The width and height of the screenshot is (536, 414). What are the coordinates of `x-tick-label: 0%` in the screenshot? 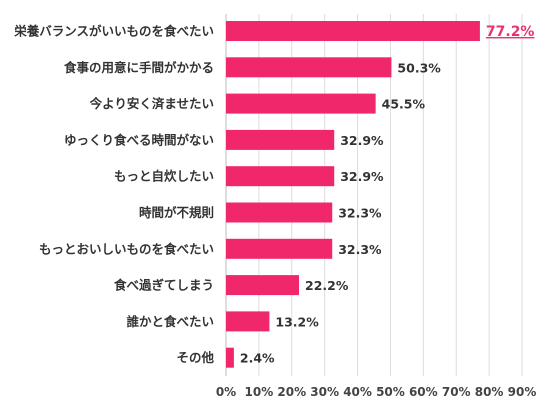 It's located at (226, 392).